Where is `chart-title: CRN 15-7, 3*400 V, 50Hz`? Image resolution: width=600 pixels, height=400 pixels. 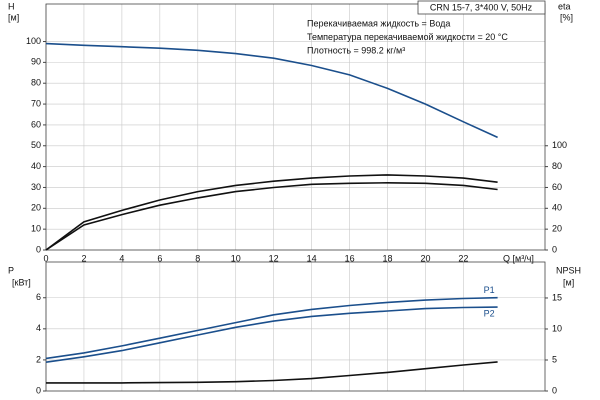
chart-title: CRN 15-7, 3*400 V, 50Hz is located at coordinates (481, 7).